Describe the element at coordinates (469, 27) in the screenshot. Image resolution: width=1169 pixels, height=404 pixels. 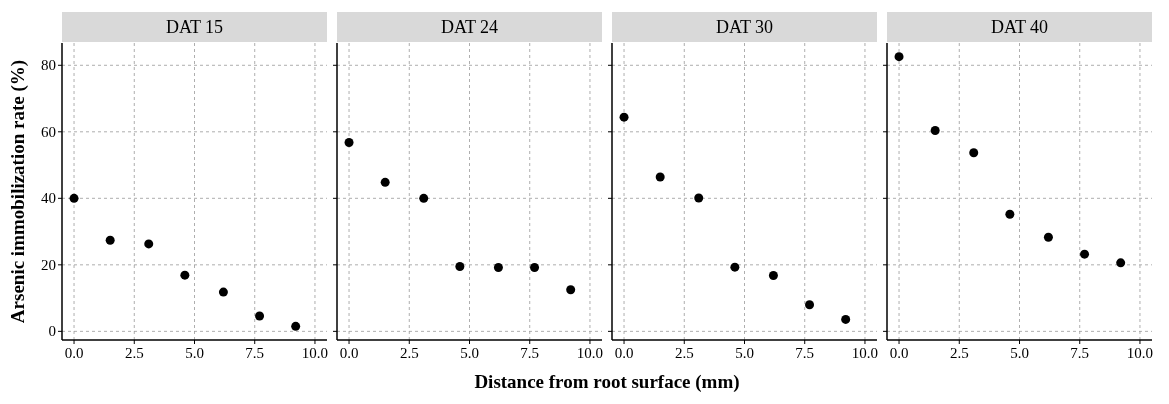
I see `chart-title: DAT 24` at that location.